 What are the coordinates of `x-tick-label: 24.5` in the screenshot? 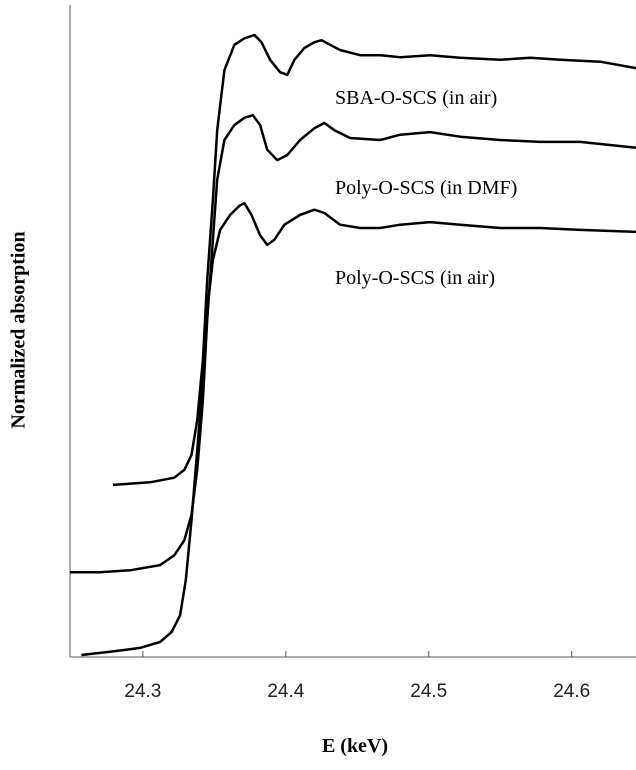 It's located at (428, 691).